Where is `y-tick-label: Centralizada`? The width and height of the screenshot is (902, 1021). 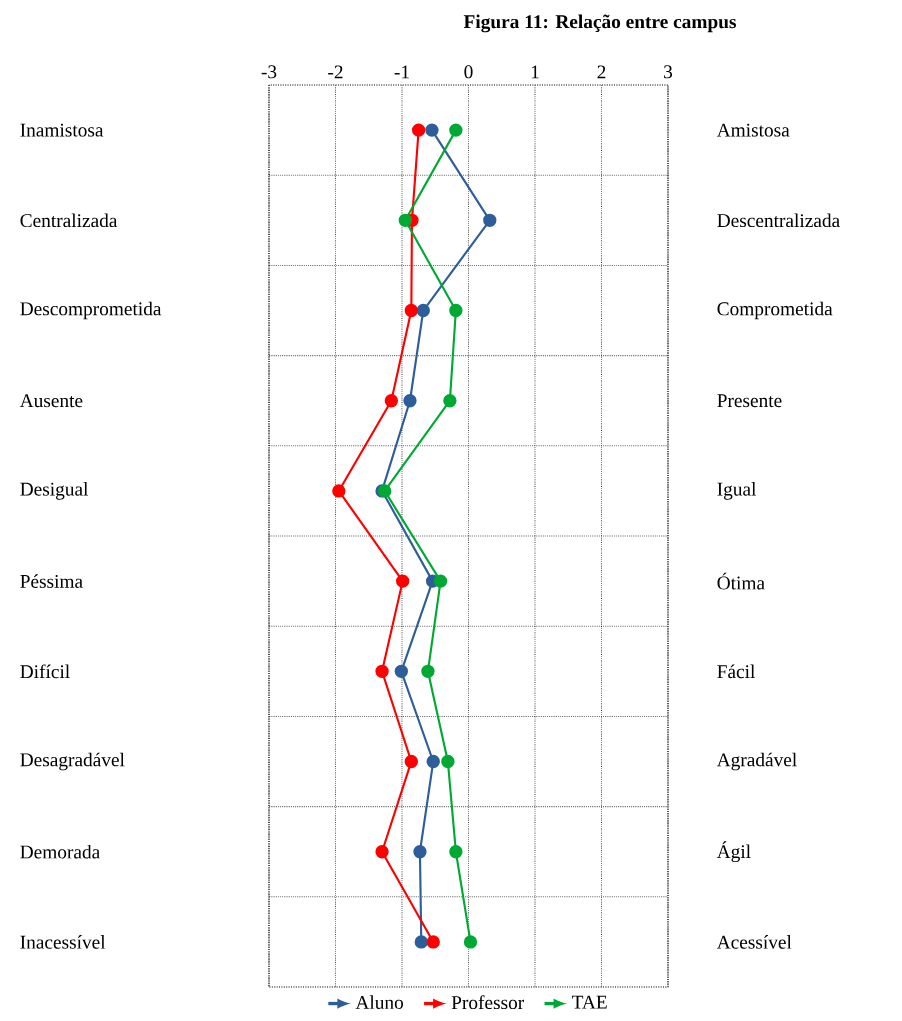 y-tick-label: Centralizada is located at coordinates (69, 220).